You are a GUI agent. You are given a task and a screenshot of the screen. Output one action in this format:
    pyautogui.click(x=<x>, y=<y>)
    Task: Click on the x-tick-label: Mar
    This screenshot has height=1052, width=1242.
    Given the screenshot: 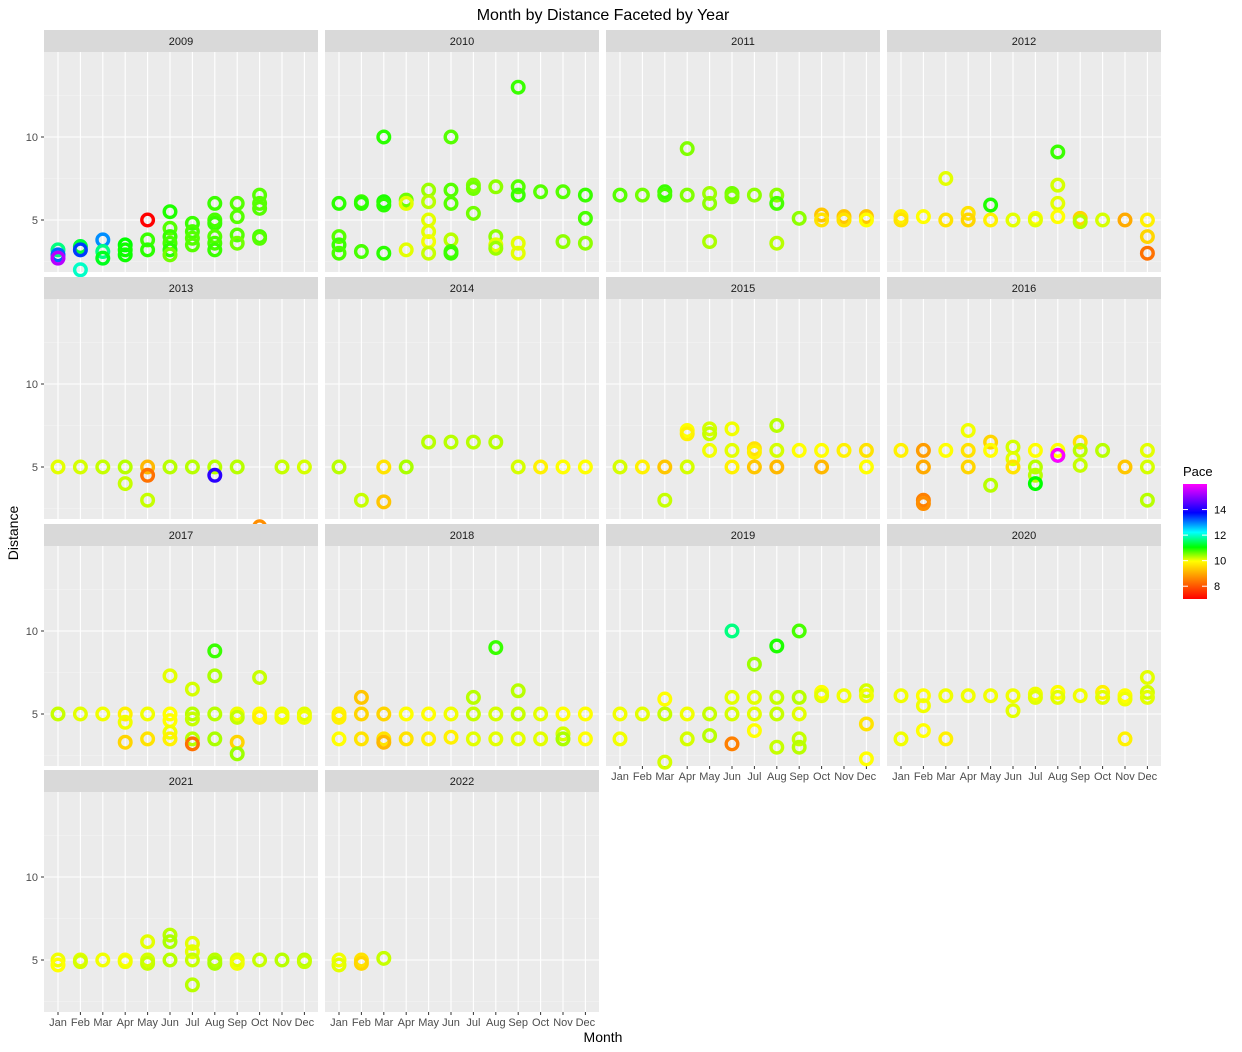 What is the action you would take?
    pyautogui.click(x=945, y=777)
    